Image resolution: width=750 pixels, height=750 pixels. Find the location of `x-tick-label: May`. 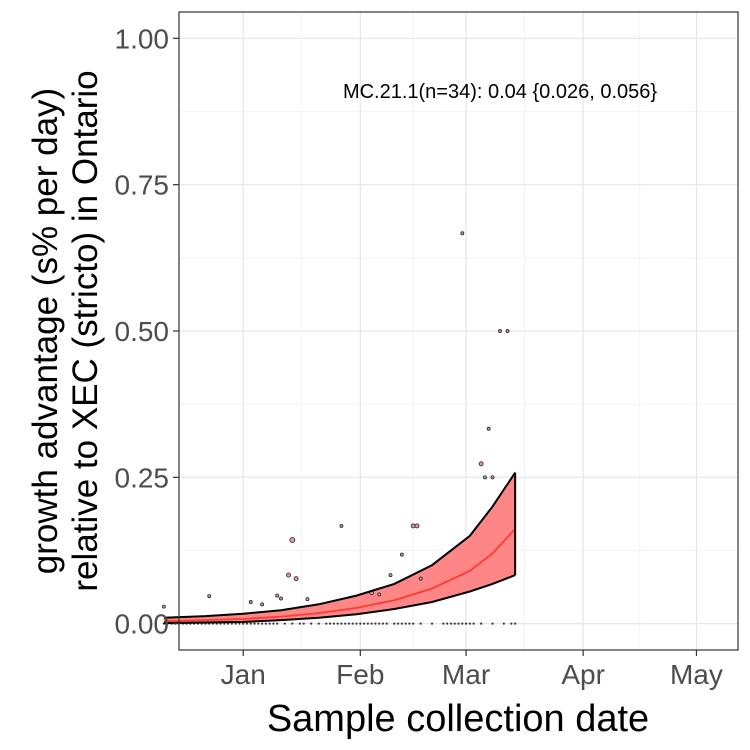

x-tick-label: May is located at coordinates (696, 674).